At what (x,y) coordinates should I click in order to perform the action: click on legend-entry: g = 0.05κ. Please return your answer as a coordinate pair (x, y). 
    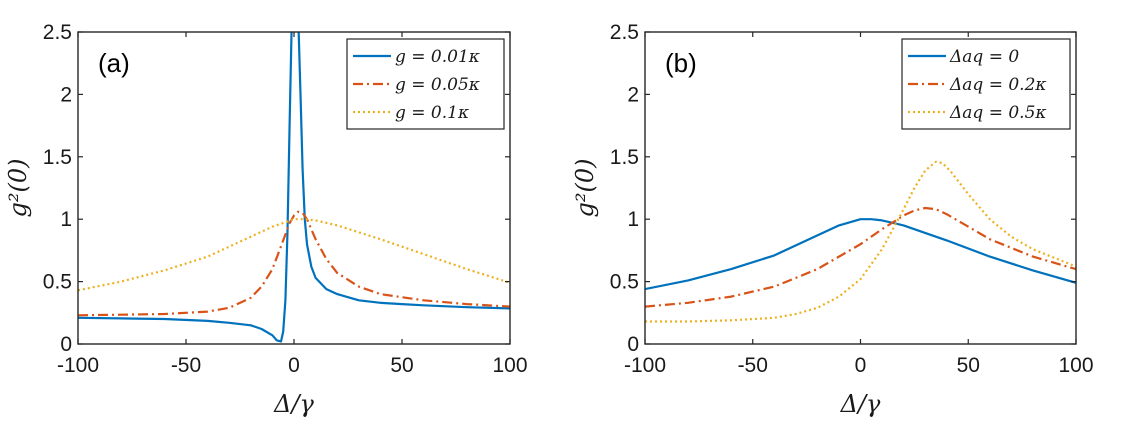
    Looking at the image, I should click on (437, 85).